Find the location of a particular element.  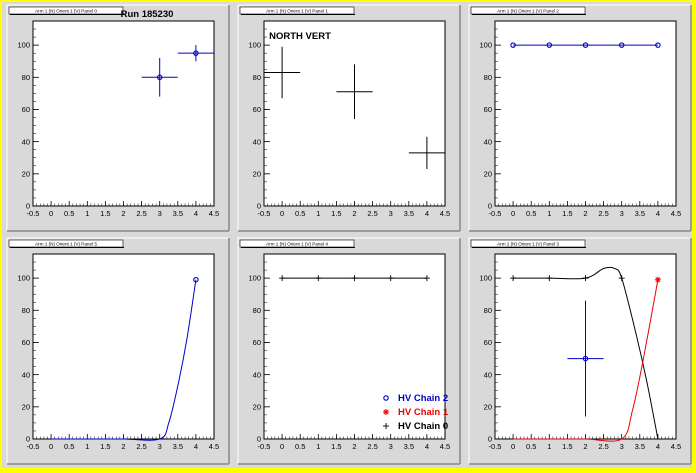

pad-label-text: Arm 1 (N) Orient 1 (V) Panel 5 is located at coordinates (66, 244).